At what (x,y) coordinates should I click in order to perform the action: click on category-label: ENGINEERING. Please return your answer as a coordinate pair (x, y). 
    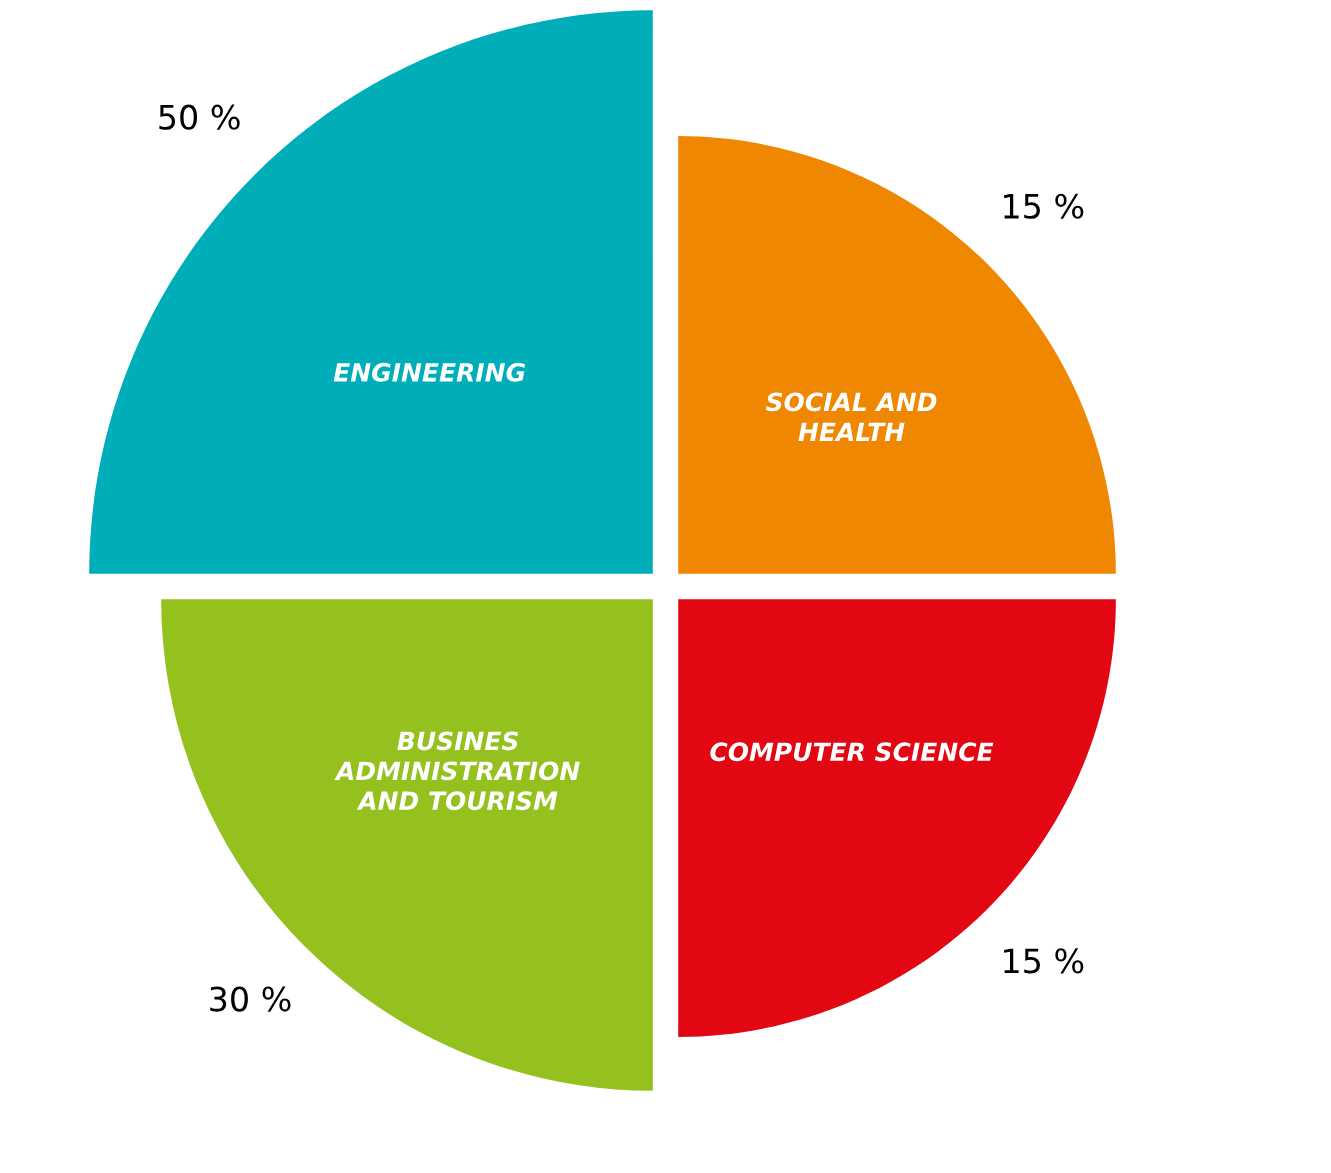
    Looking at the image, I should click on (429, 372).